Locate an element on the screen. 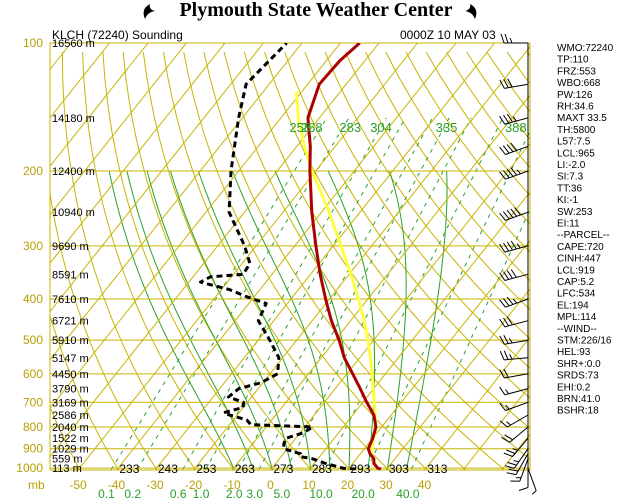 The width and height of the screenshot is (640, 503). index-value: WBO:668 is located at coordinates (579, 83).